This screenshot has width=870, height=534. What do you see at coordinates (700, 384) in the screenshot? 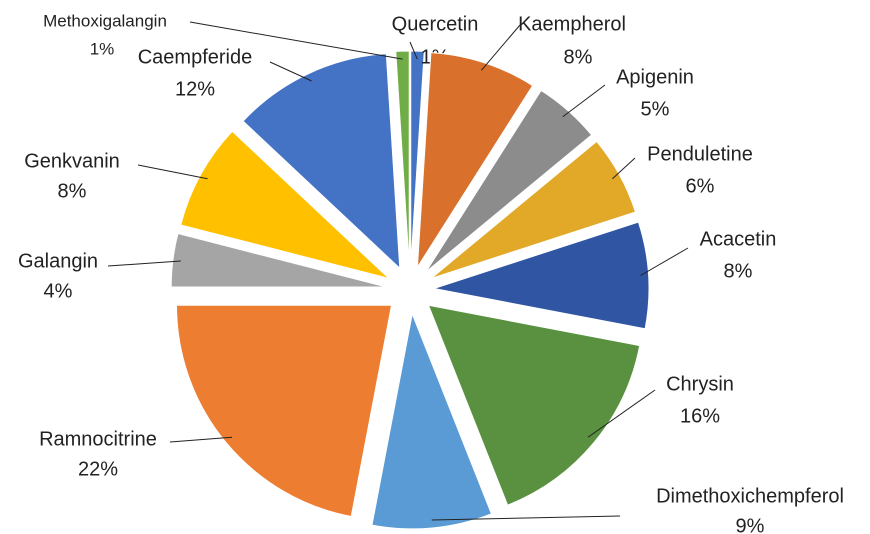
I see `slice-label: Chrysin` at bounding box center [700, 384].